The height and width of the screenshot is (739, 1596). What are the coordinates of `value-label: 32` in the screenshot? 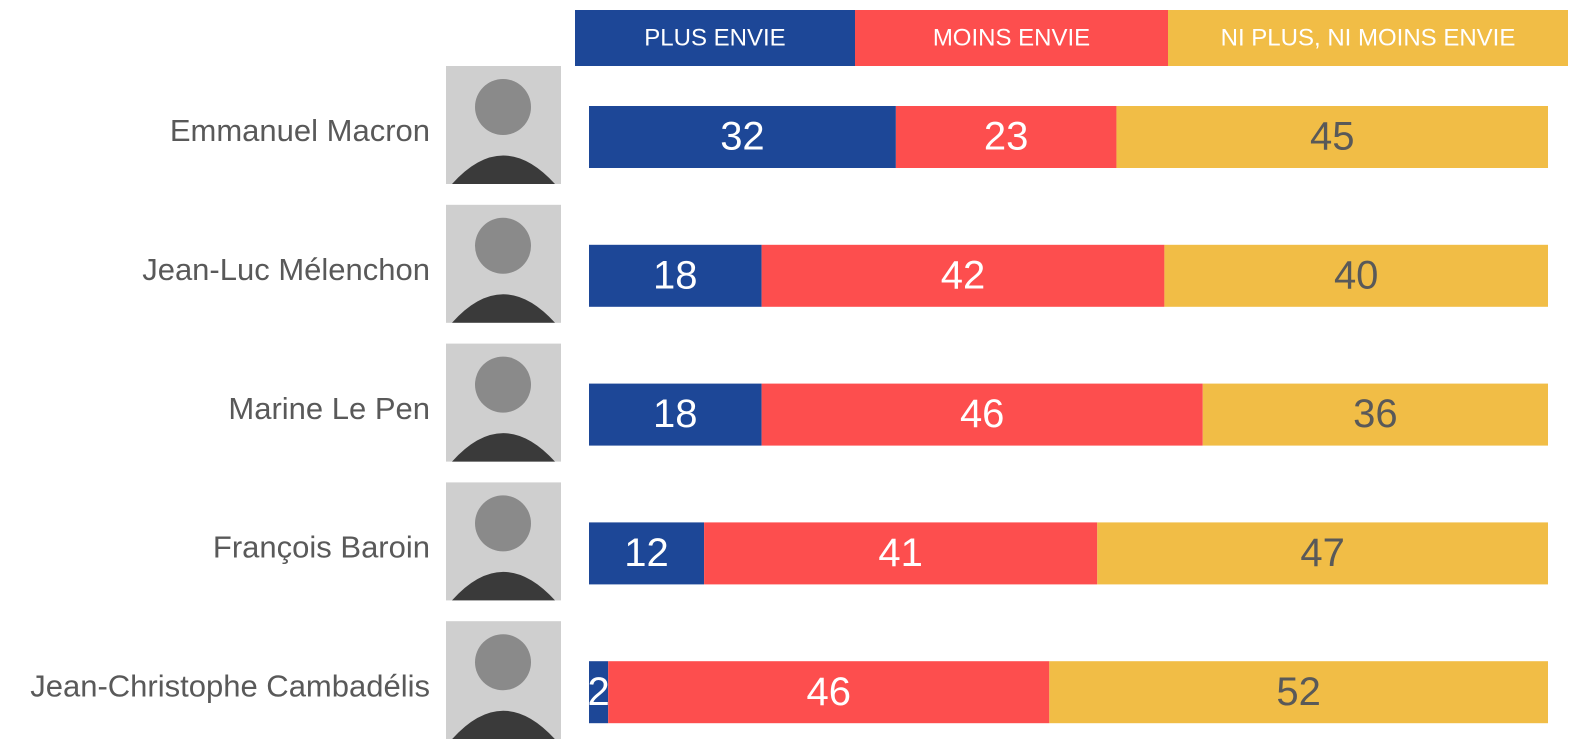 It's located at (742, 137).